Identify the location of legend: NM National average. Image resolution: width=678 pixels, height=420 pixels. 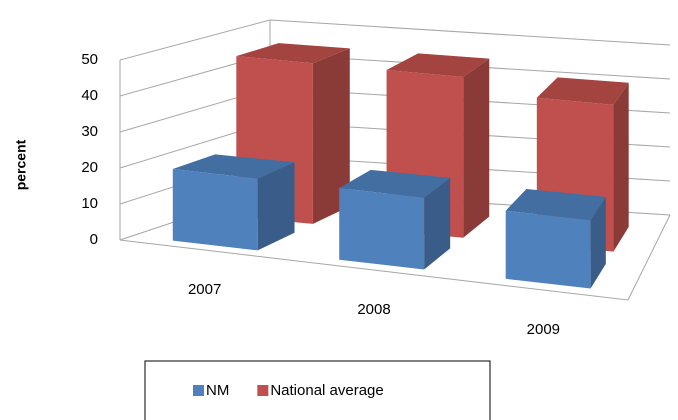
(317, 390).